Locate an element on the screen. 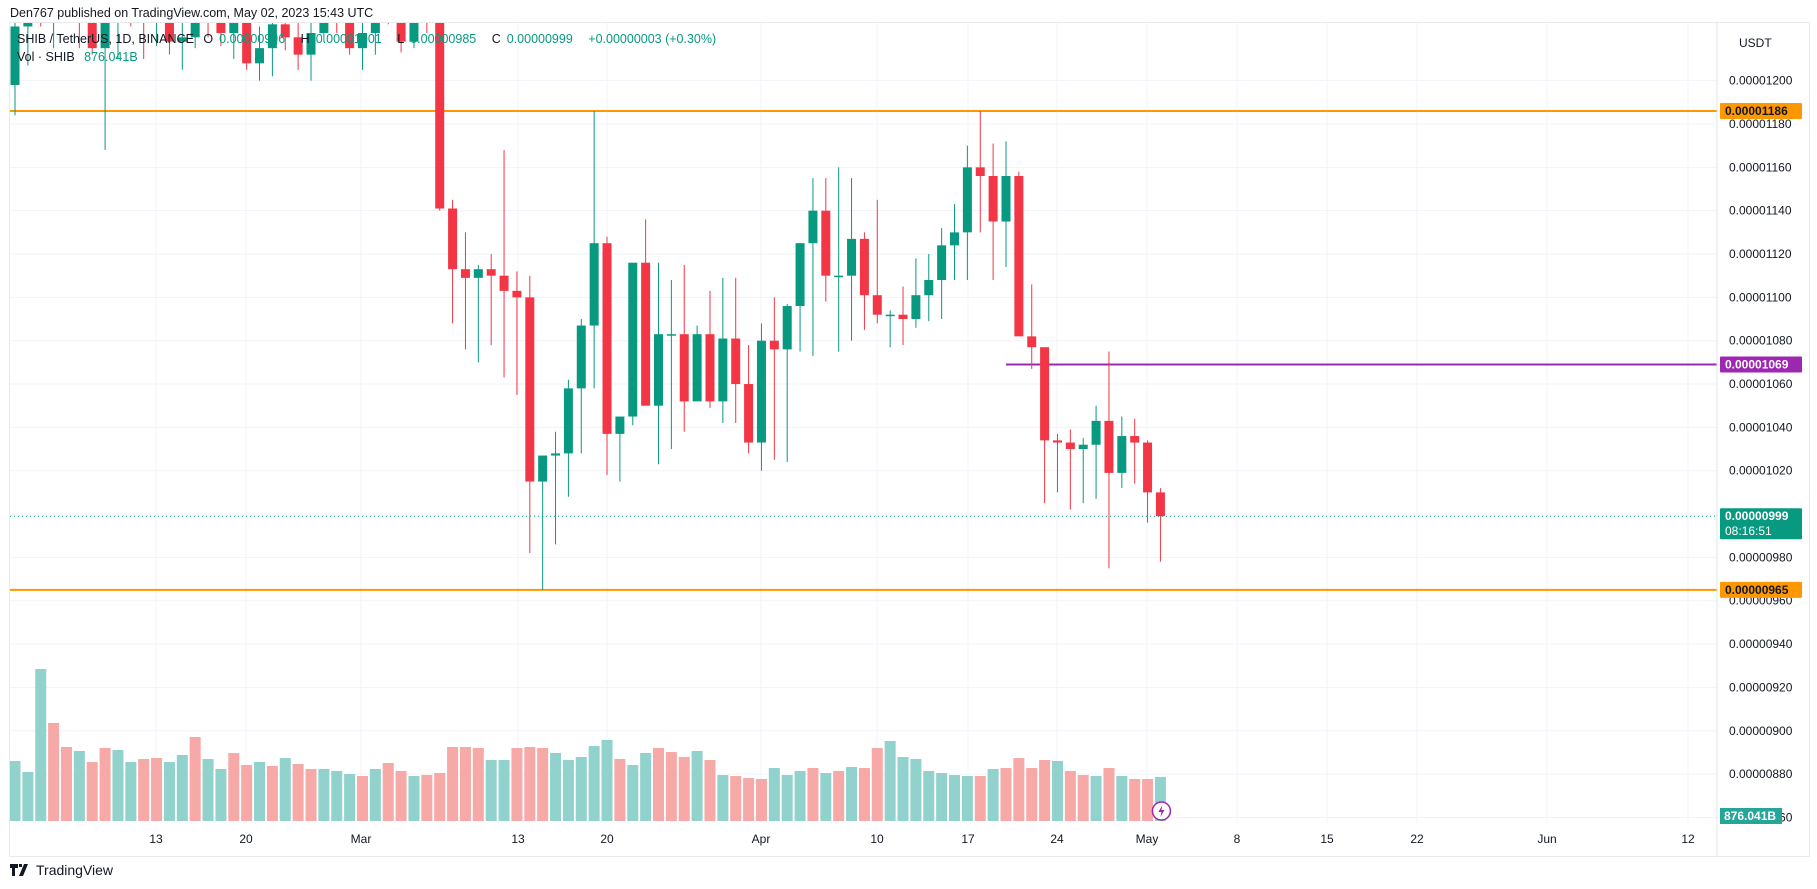 The image size is (1817, 889). symbol-title: SHIB / TetherUS, 1D, BINANCE is located at coordinates (105, 39).